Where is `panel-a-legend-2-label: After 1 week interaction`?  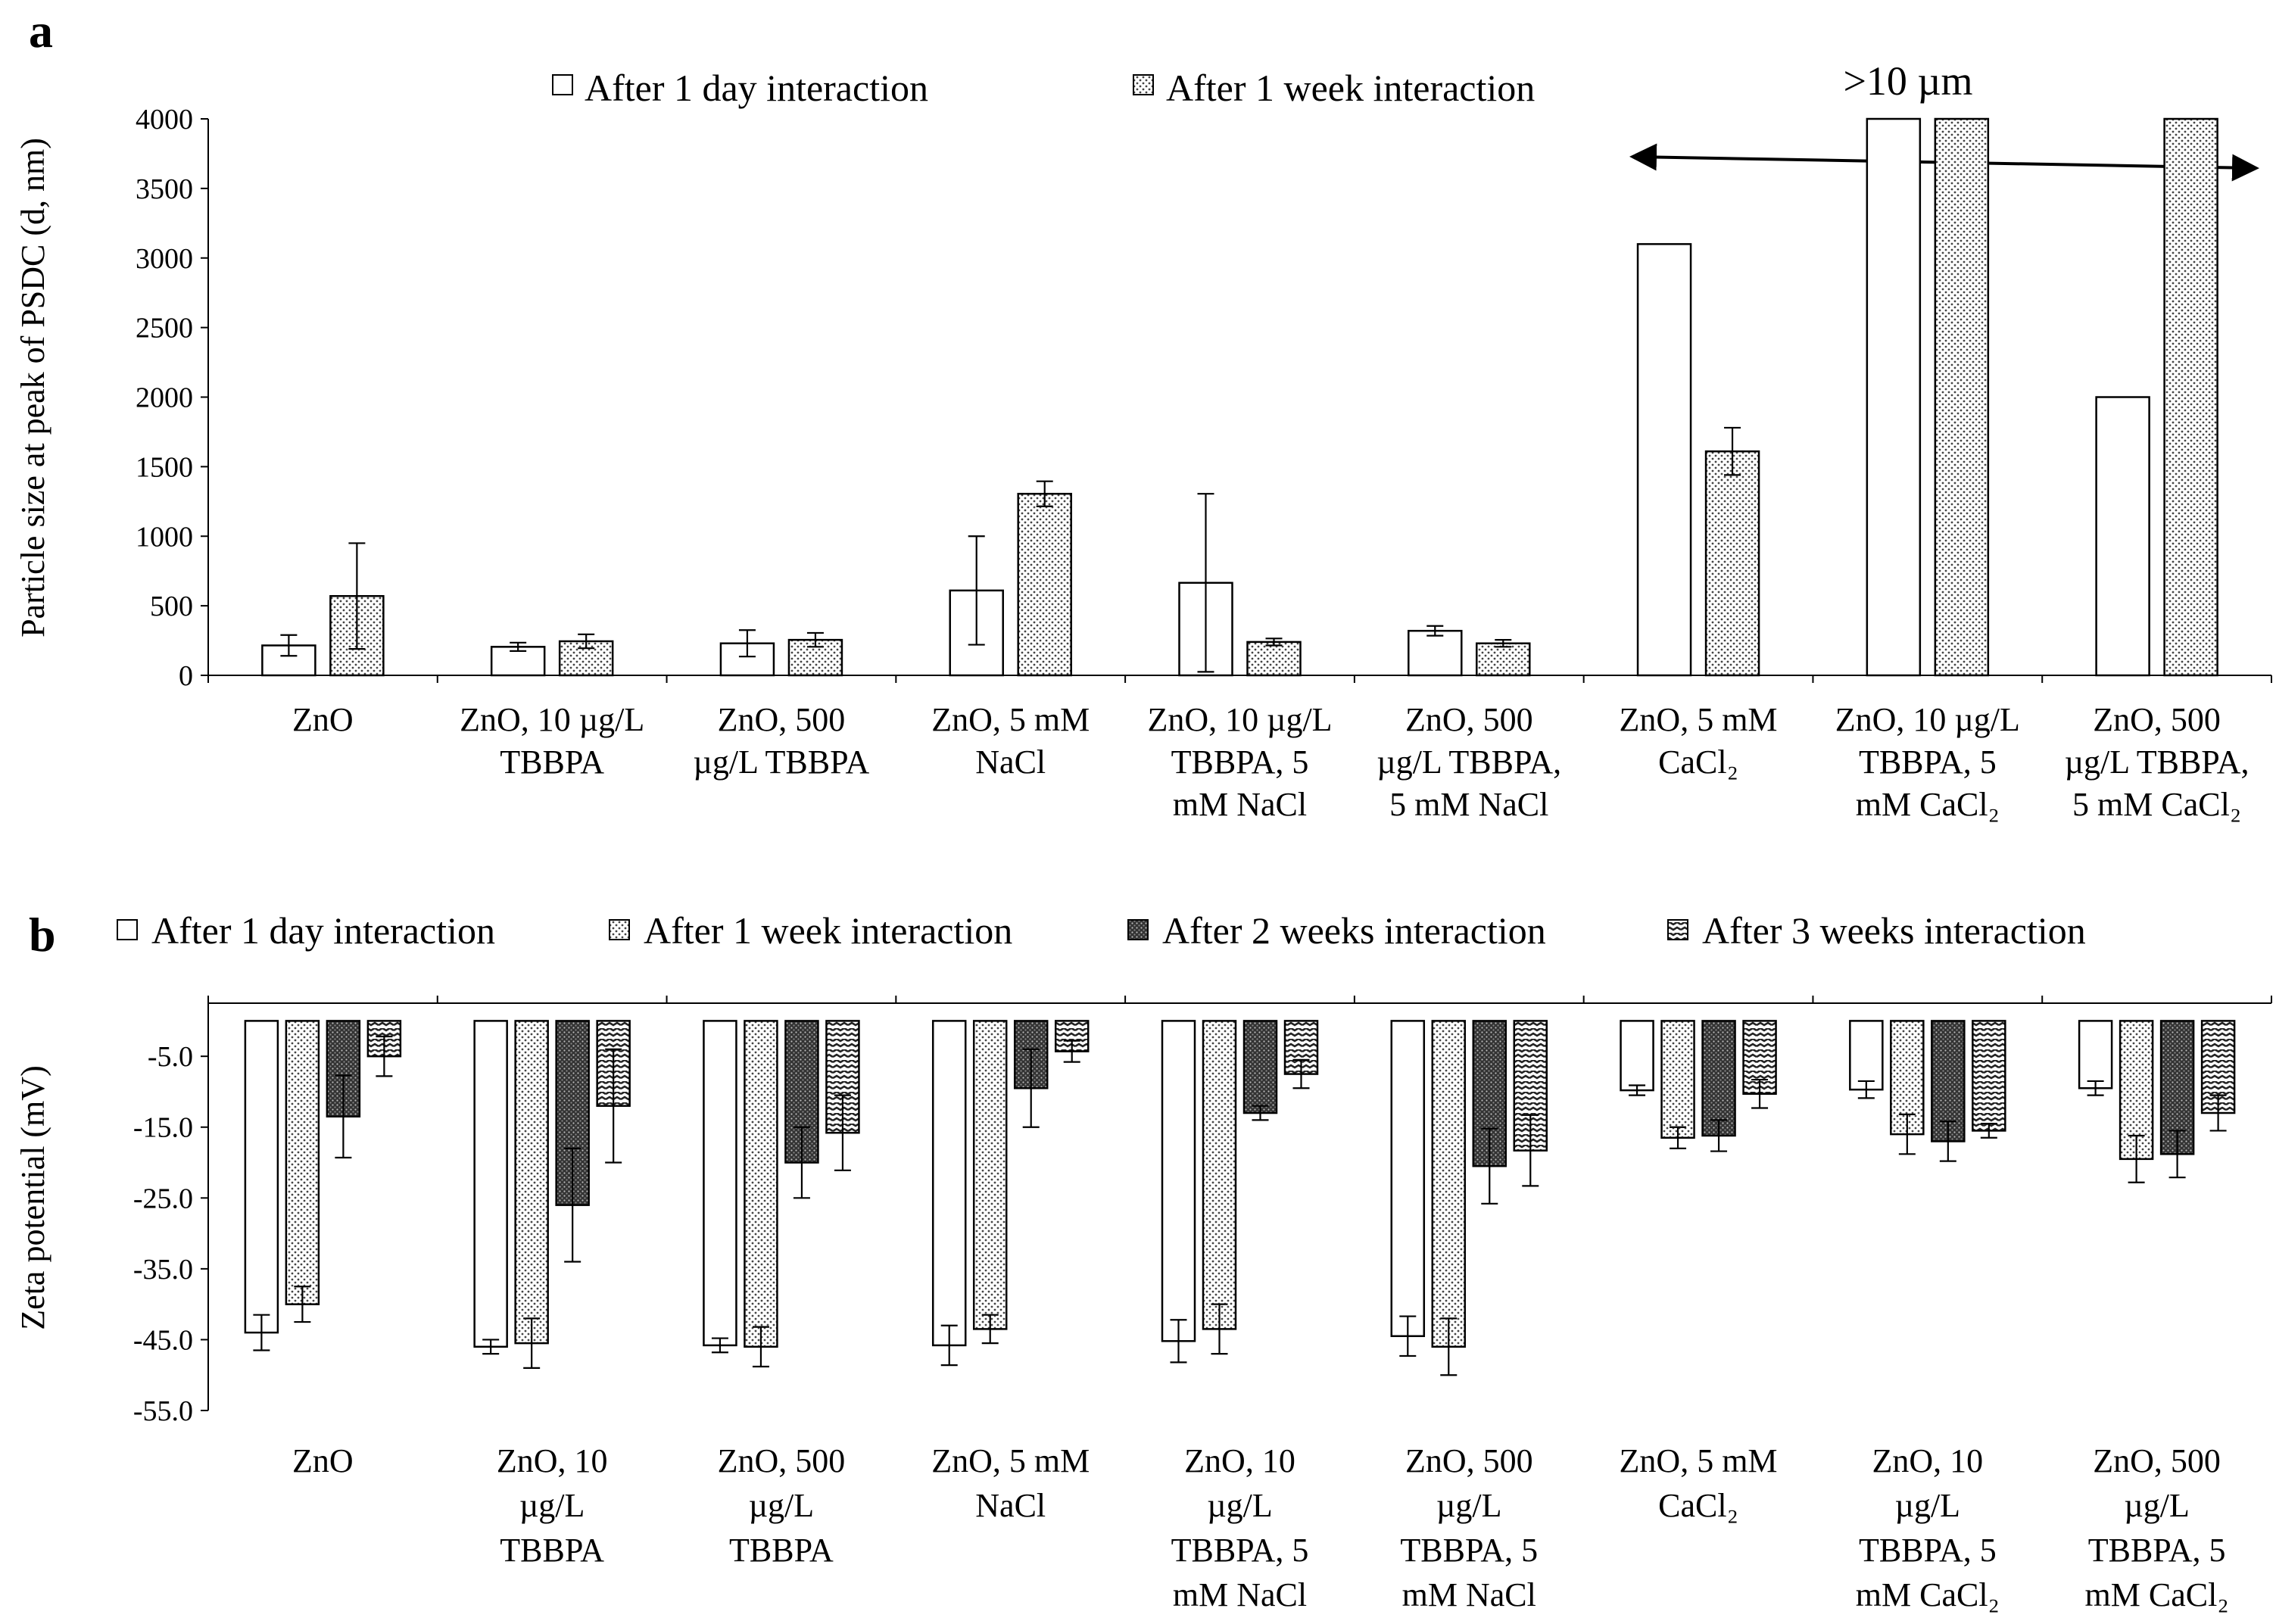
panel-a-legend-2-label: After 1 week interaction is located at coordinates (1350, 88).